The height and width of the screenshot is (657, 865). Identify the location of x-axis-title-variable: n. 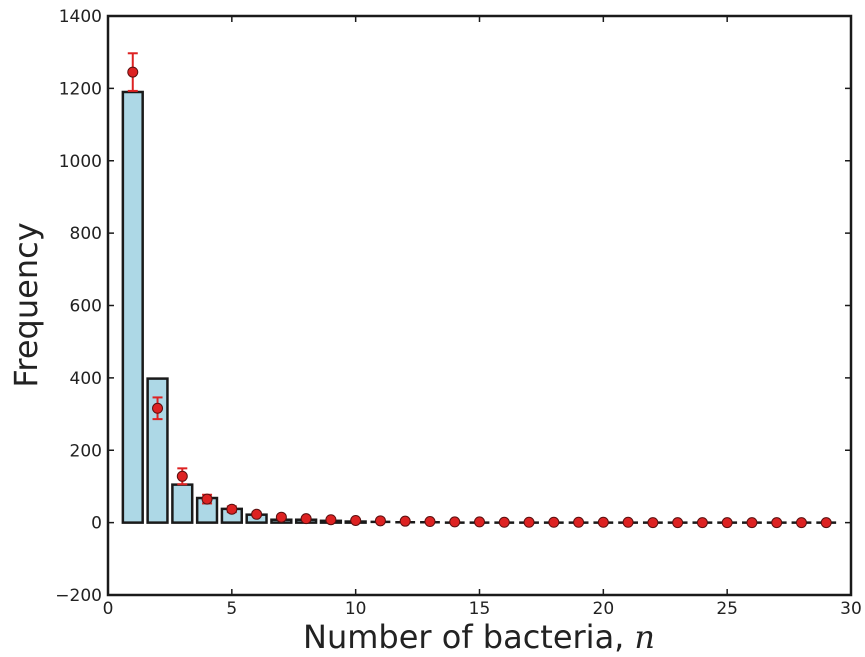
(644, 637).